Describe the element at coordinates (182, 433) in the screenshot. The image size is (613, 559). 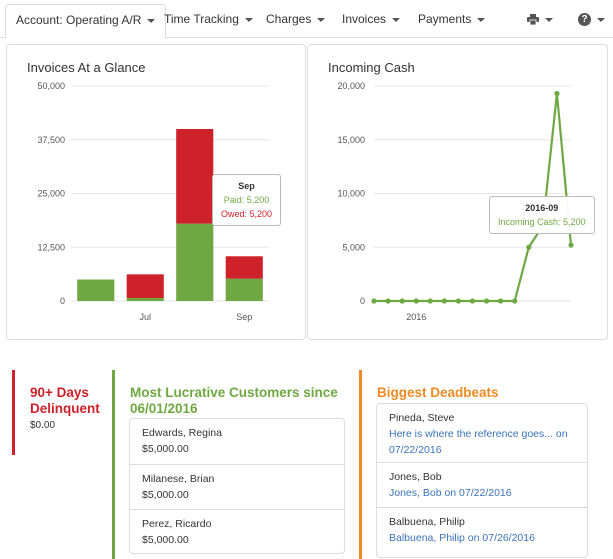
I see `customer-name: Edwards, Regina` at that location.